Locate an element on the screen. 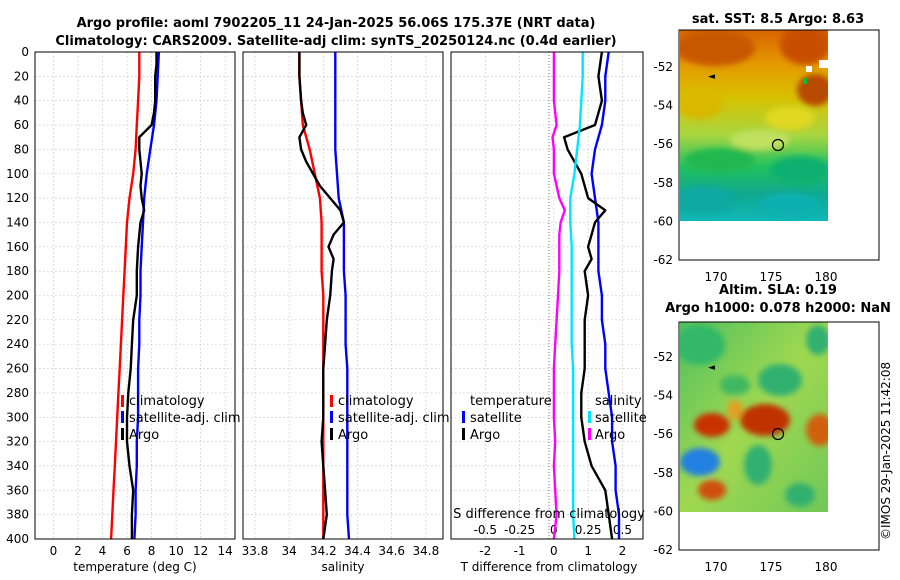 The image size is (900, 580). lon-tick-label: 170 is located at coordinates (716, 277).